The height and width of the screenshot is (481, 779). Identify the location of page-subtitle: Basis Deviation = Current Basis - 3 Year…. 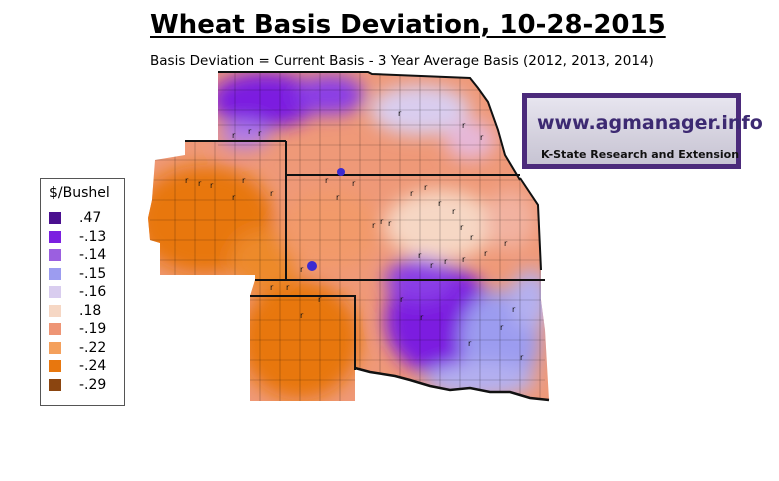
(402, 61).